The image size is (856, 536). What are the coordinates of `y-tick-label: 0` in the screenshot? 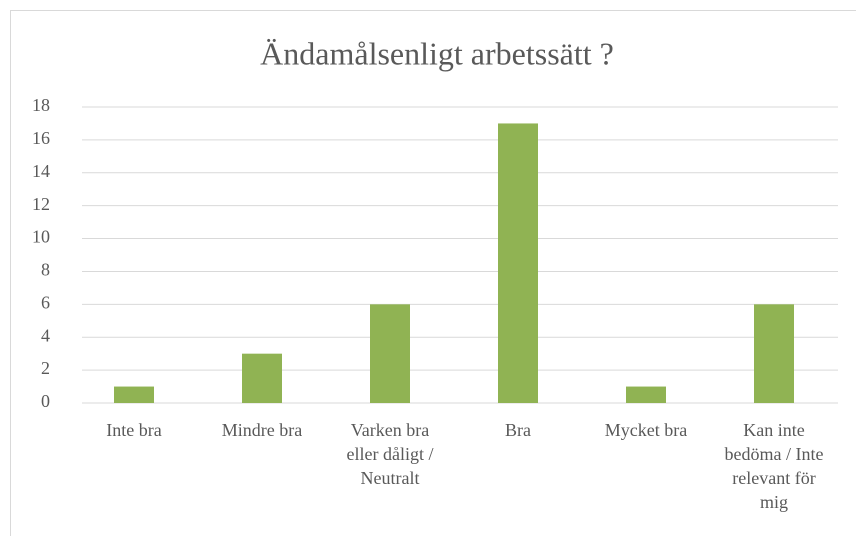 It's located at (45, 401).